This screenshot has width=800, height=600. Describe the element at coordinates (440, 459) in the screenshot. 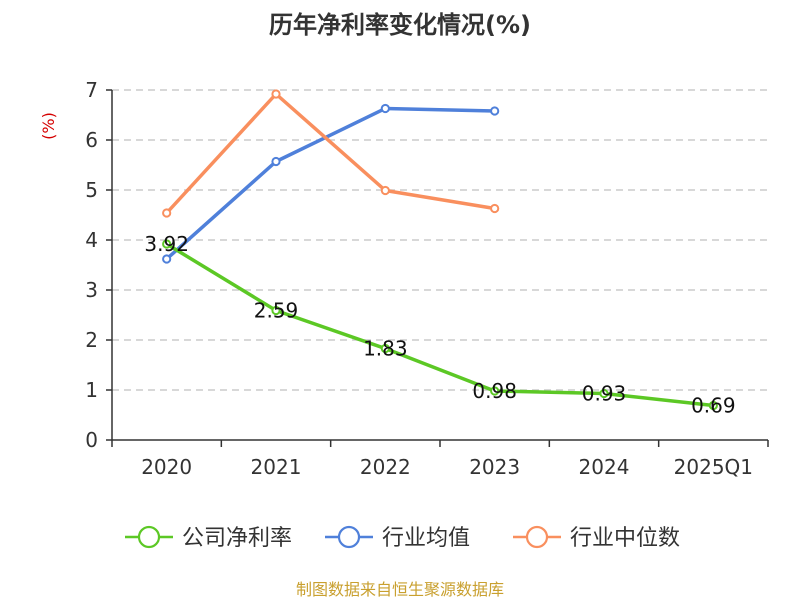

I see `x-axis-ticks: 2020 2021 2022 2023 2024 2025Q1` at that location.